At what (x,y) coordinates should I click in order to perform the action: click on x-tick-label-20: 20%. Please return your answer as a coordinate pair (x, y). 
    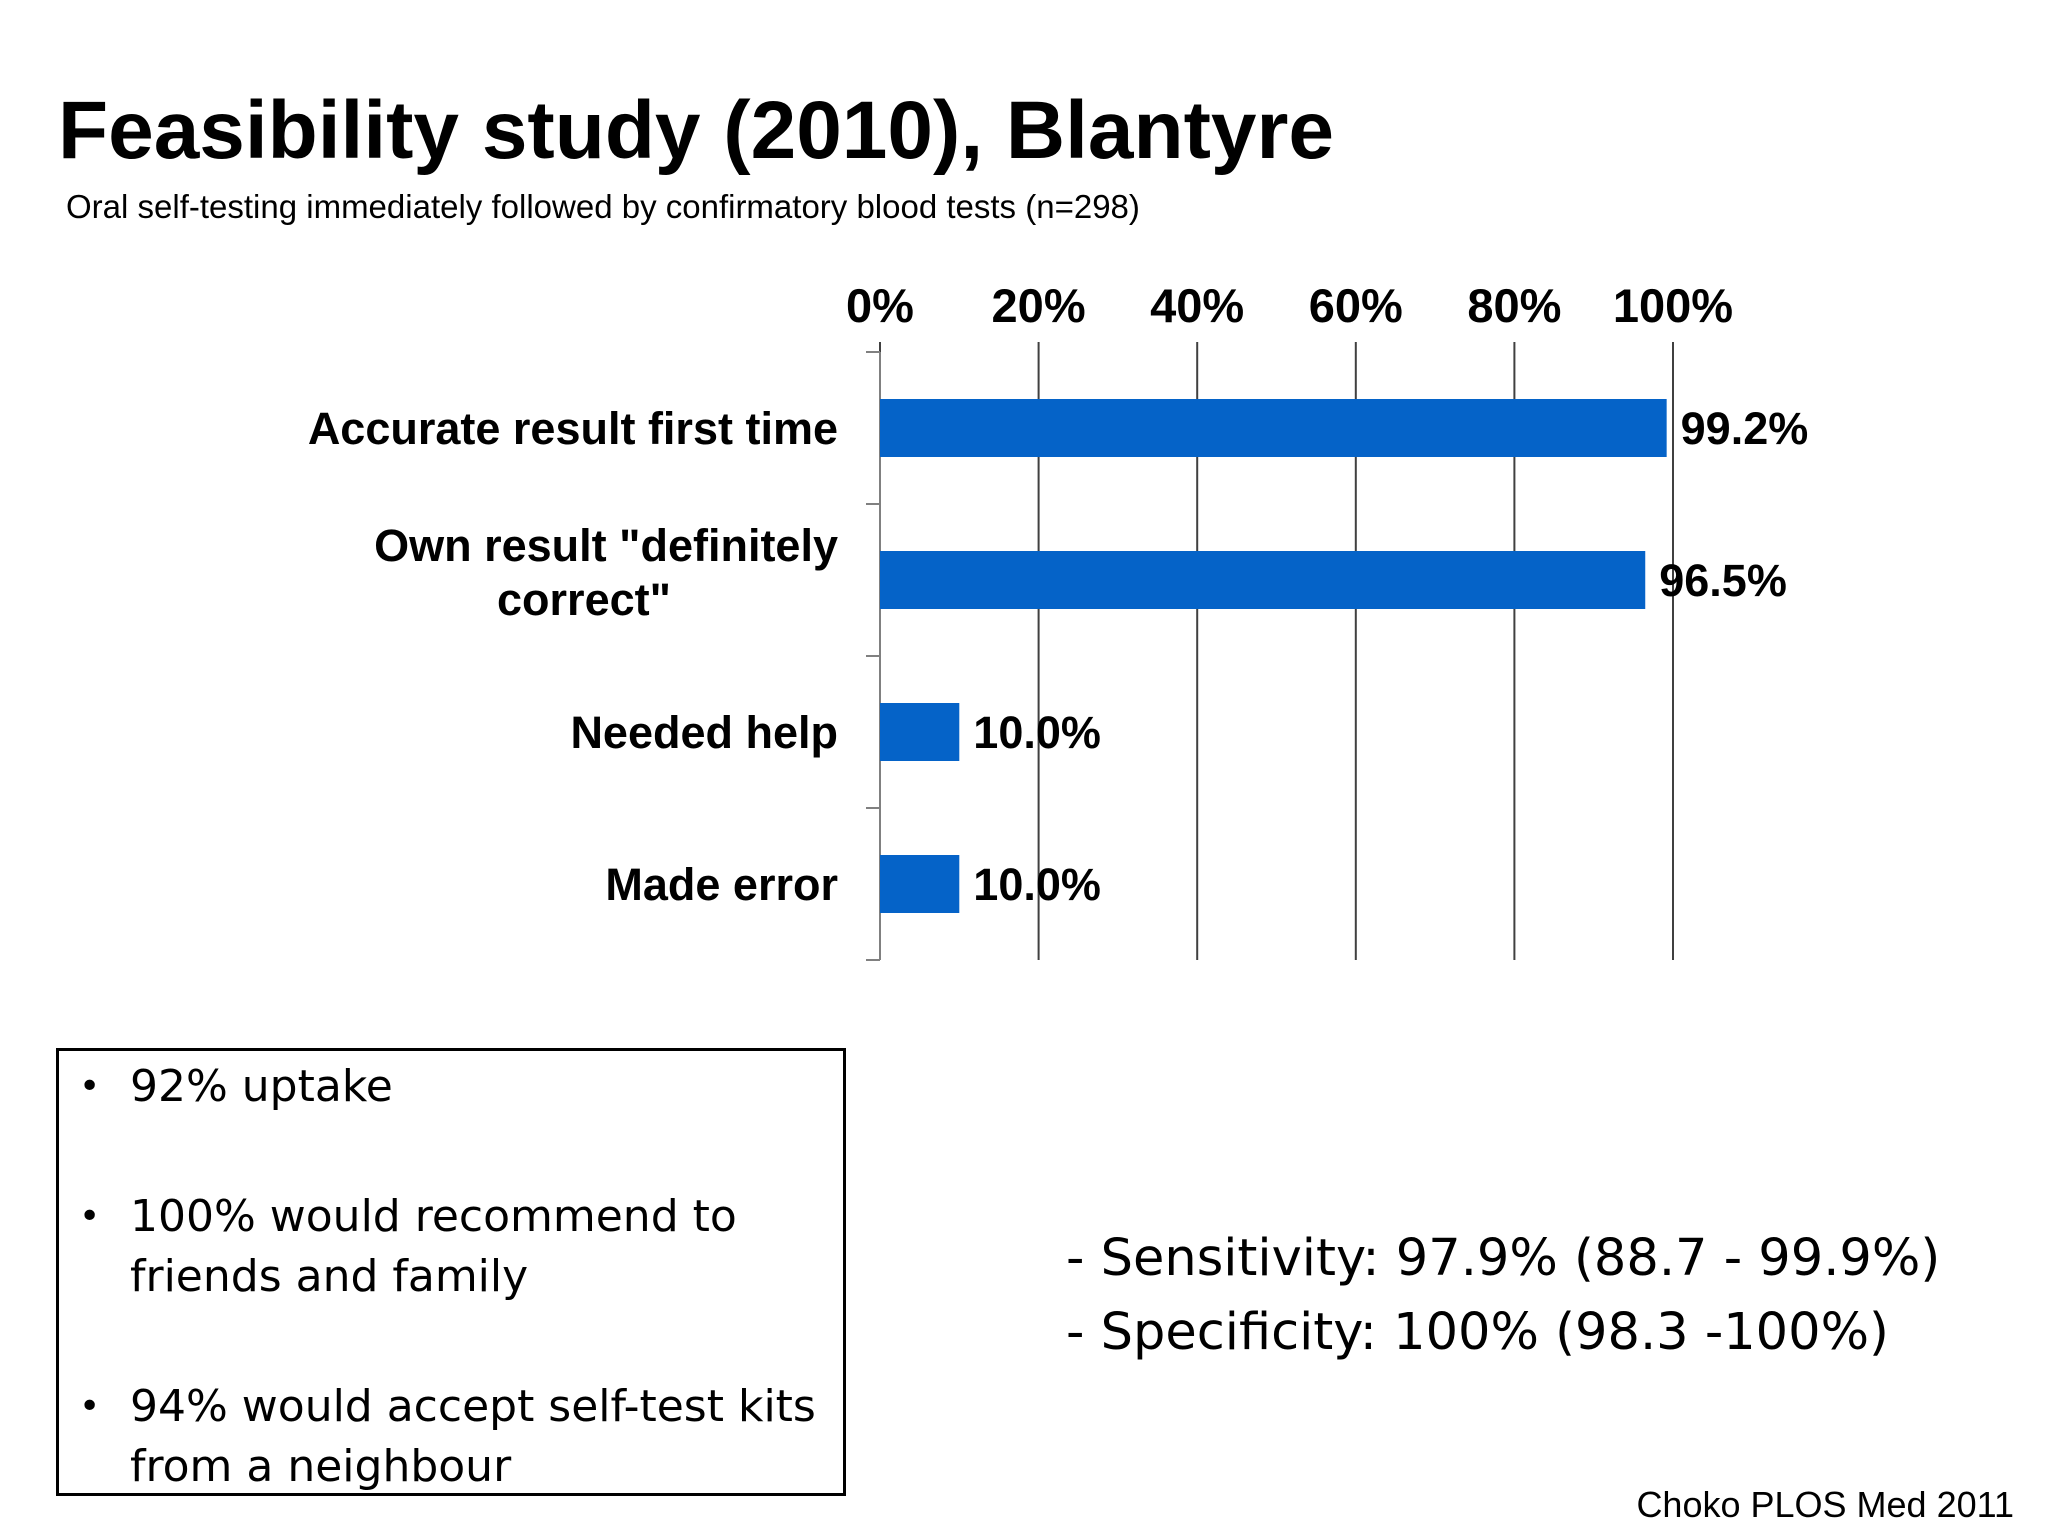
    Looking at the image, I should click on (1039, 305).